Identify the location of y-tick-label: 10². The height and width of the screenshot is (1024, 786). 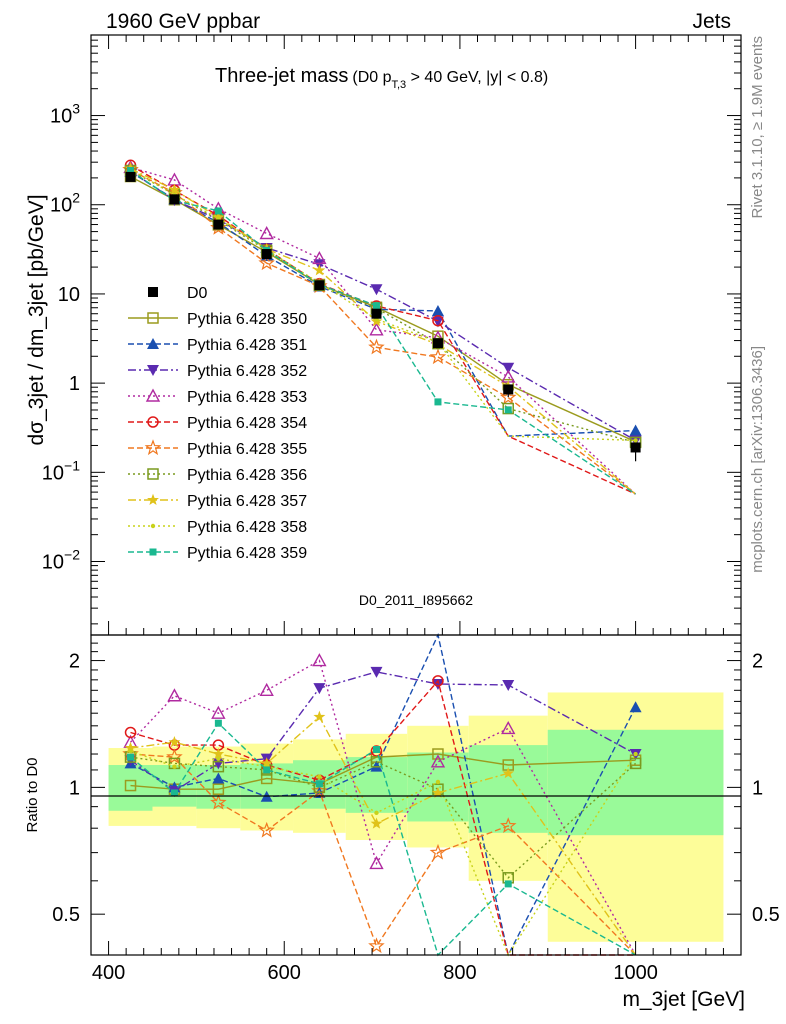
(65, 203).